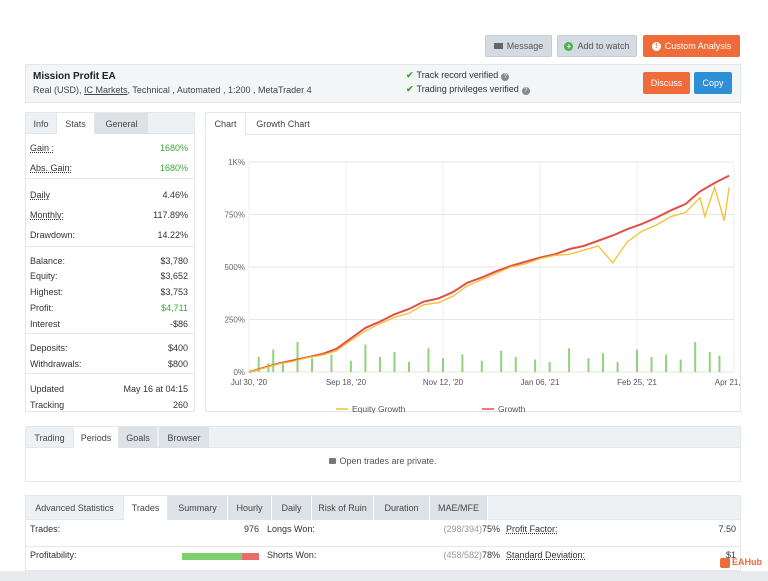 The width and height of the screenshot is (768, 581). I want to click on stat-row: Monthly: 117.89%, so click(109, 215).